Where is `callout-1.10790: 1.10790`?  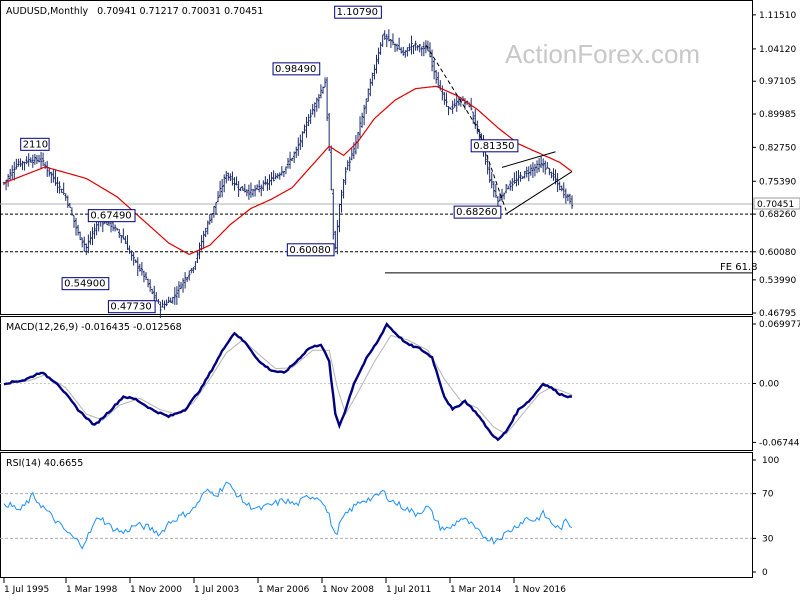 callout-1.10790: 1.10790 is located at coordinates (358, 12).